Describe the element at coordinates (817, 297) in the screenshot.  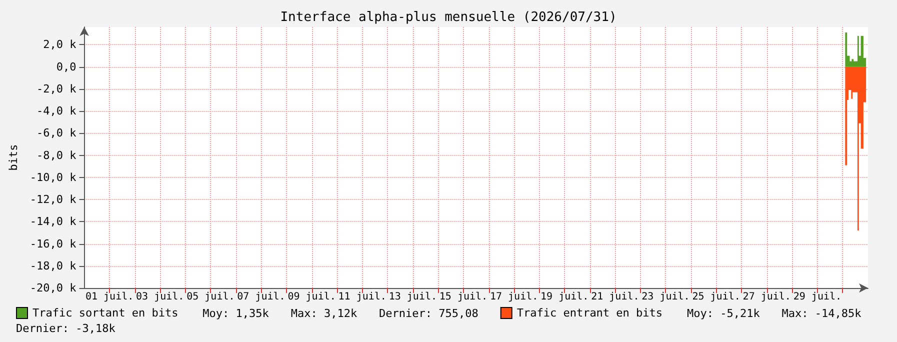
I see `x-tick-label: 29 juil.` at that location.